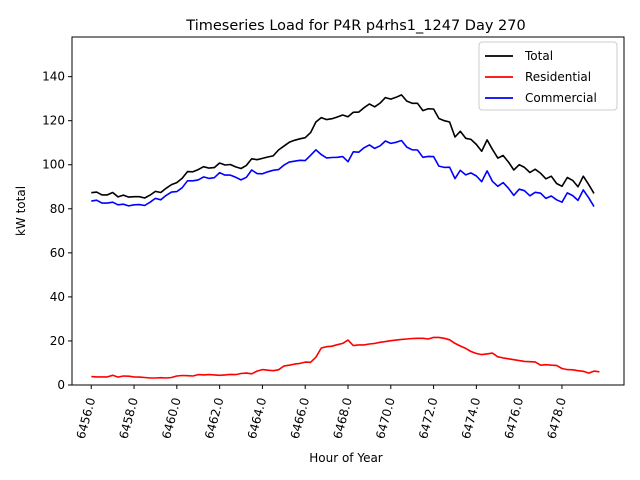 This screenshot has width=640, height=480. What do you see at coordinates (61, 385) in the screenshot?
I see `y-tick-label: 0` at bounding box center [61, 385].